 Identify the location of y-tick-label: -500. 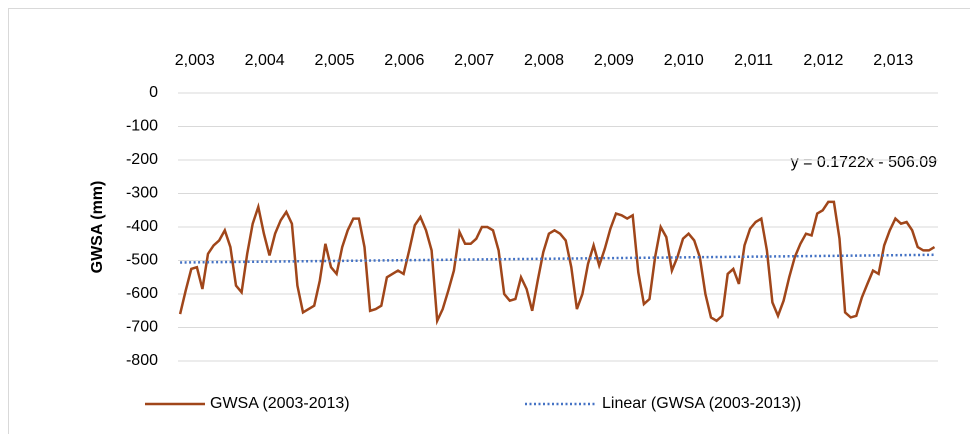
(142, 260).